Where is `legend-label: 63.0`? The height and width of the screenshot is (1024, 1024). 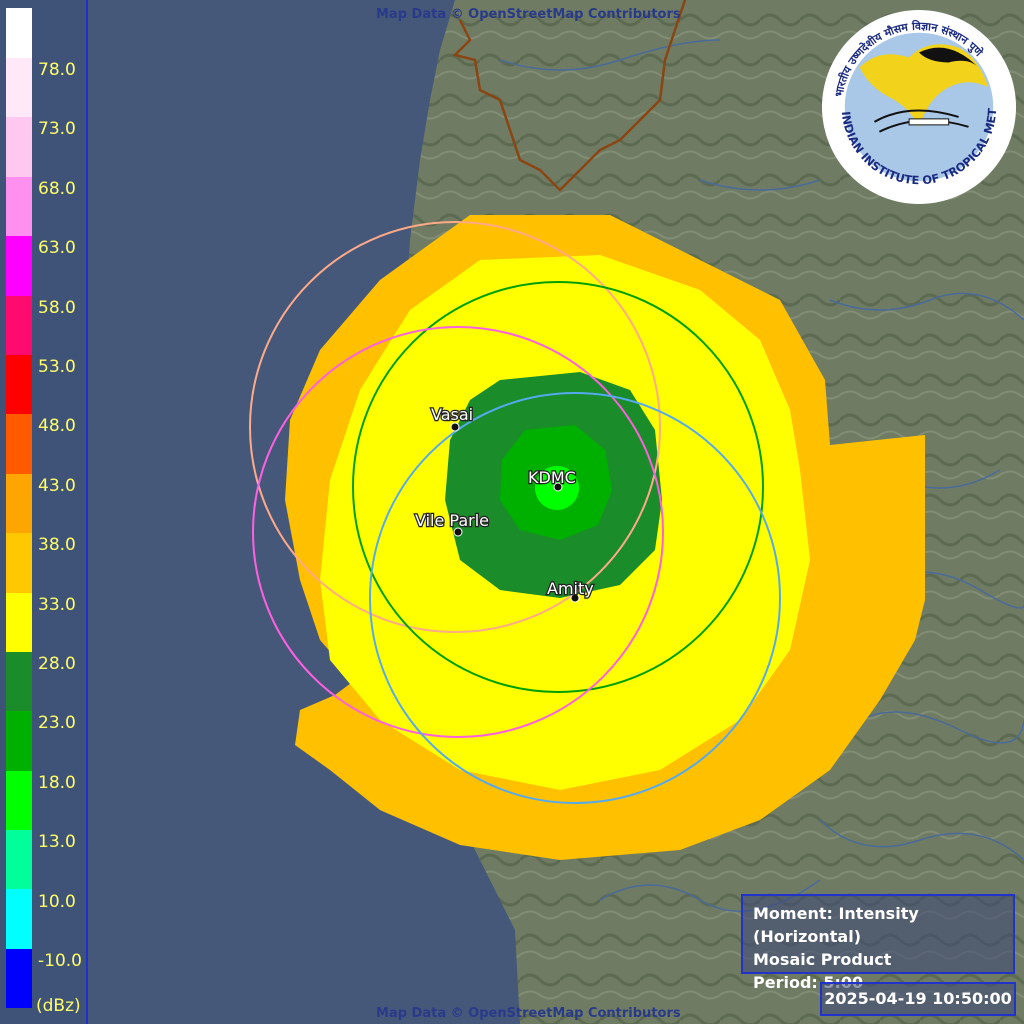 legend-label: 63.0 is located at coordinates (57, 248).